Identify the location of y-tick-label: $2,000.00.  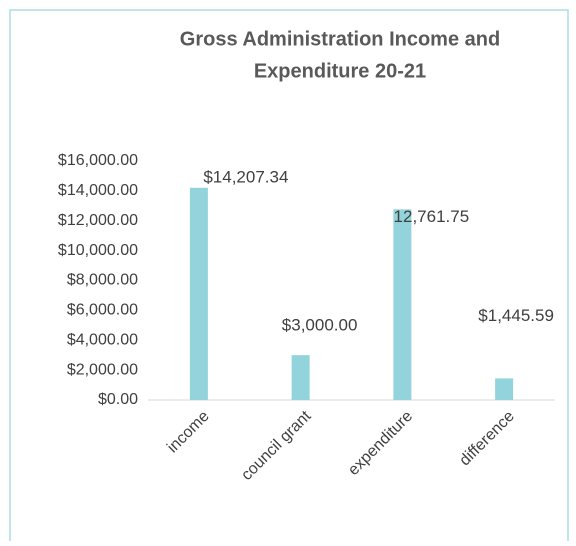
(102, 369).